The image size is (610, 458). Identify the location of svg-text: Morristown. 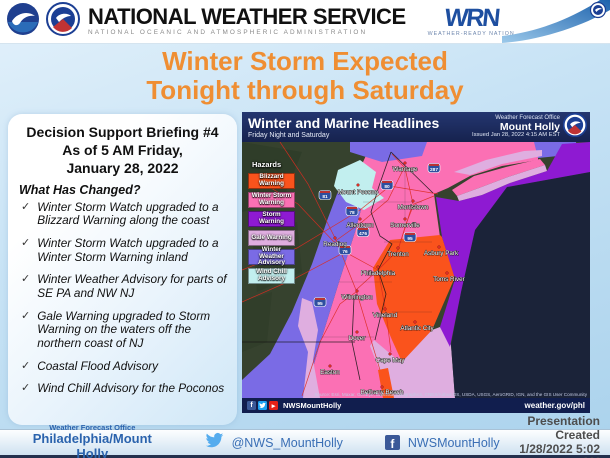
(413, 207).